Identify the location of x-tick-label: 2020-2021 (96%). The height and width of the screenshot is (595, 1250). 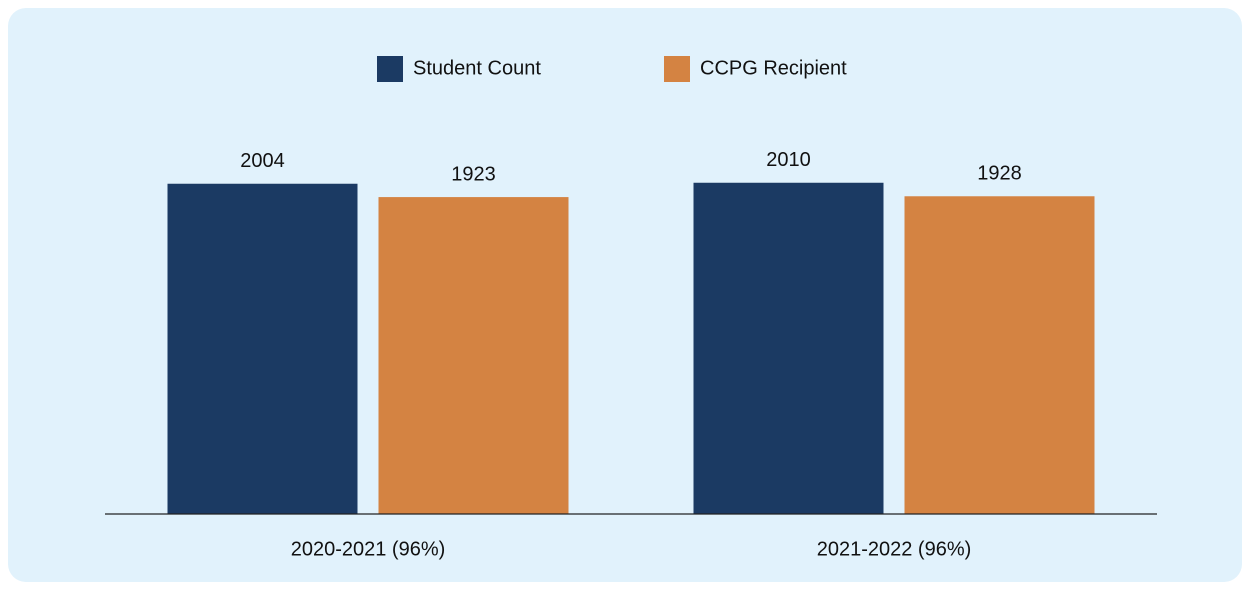
(368, 549).